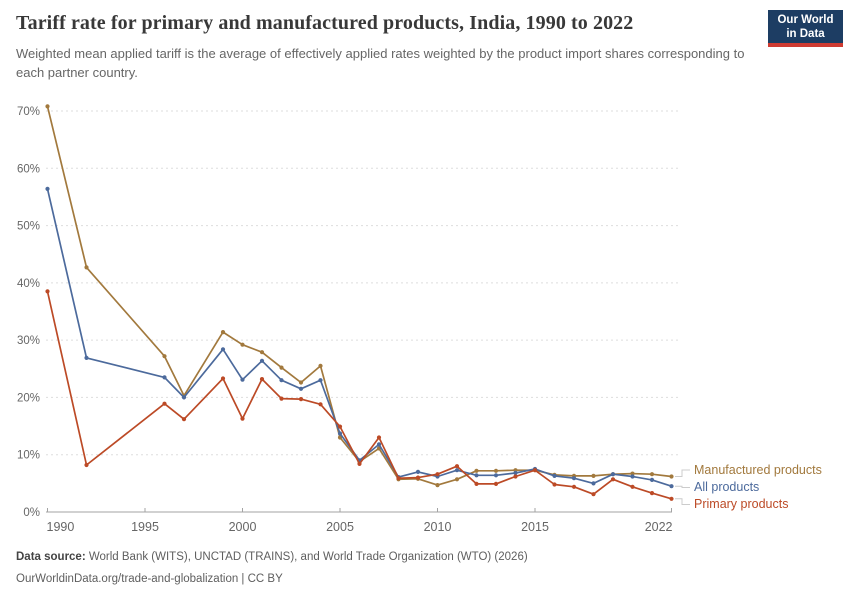  What do you see at coordinates (727, 487) in the screenshot?
I see `legend-item-all-products: All products` at bounding box center [727, 487].